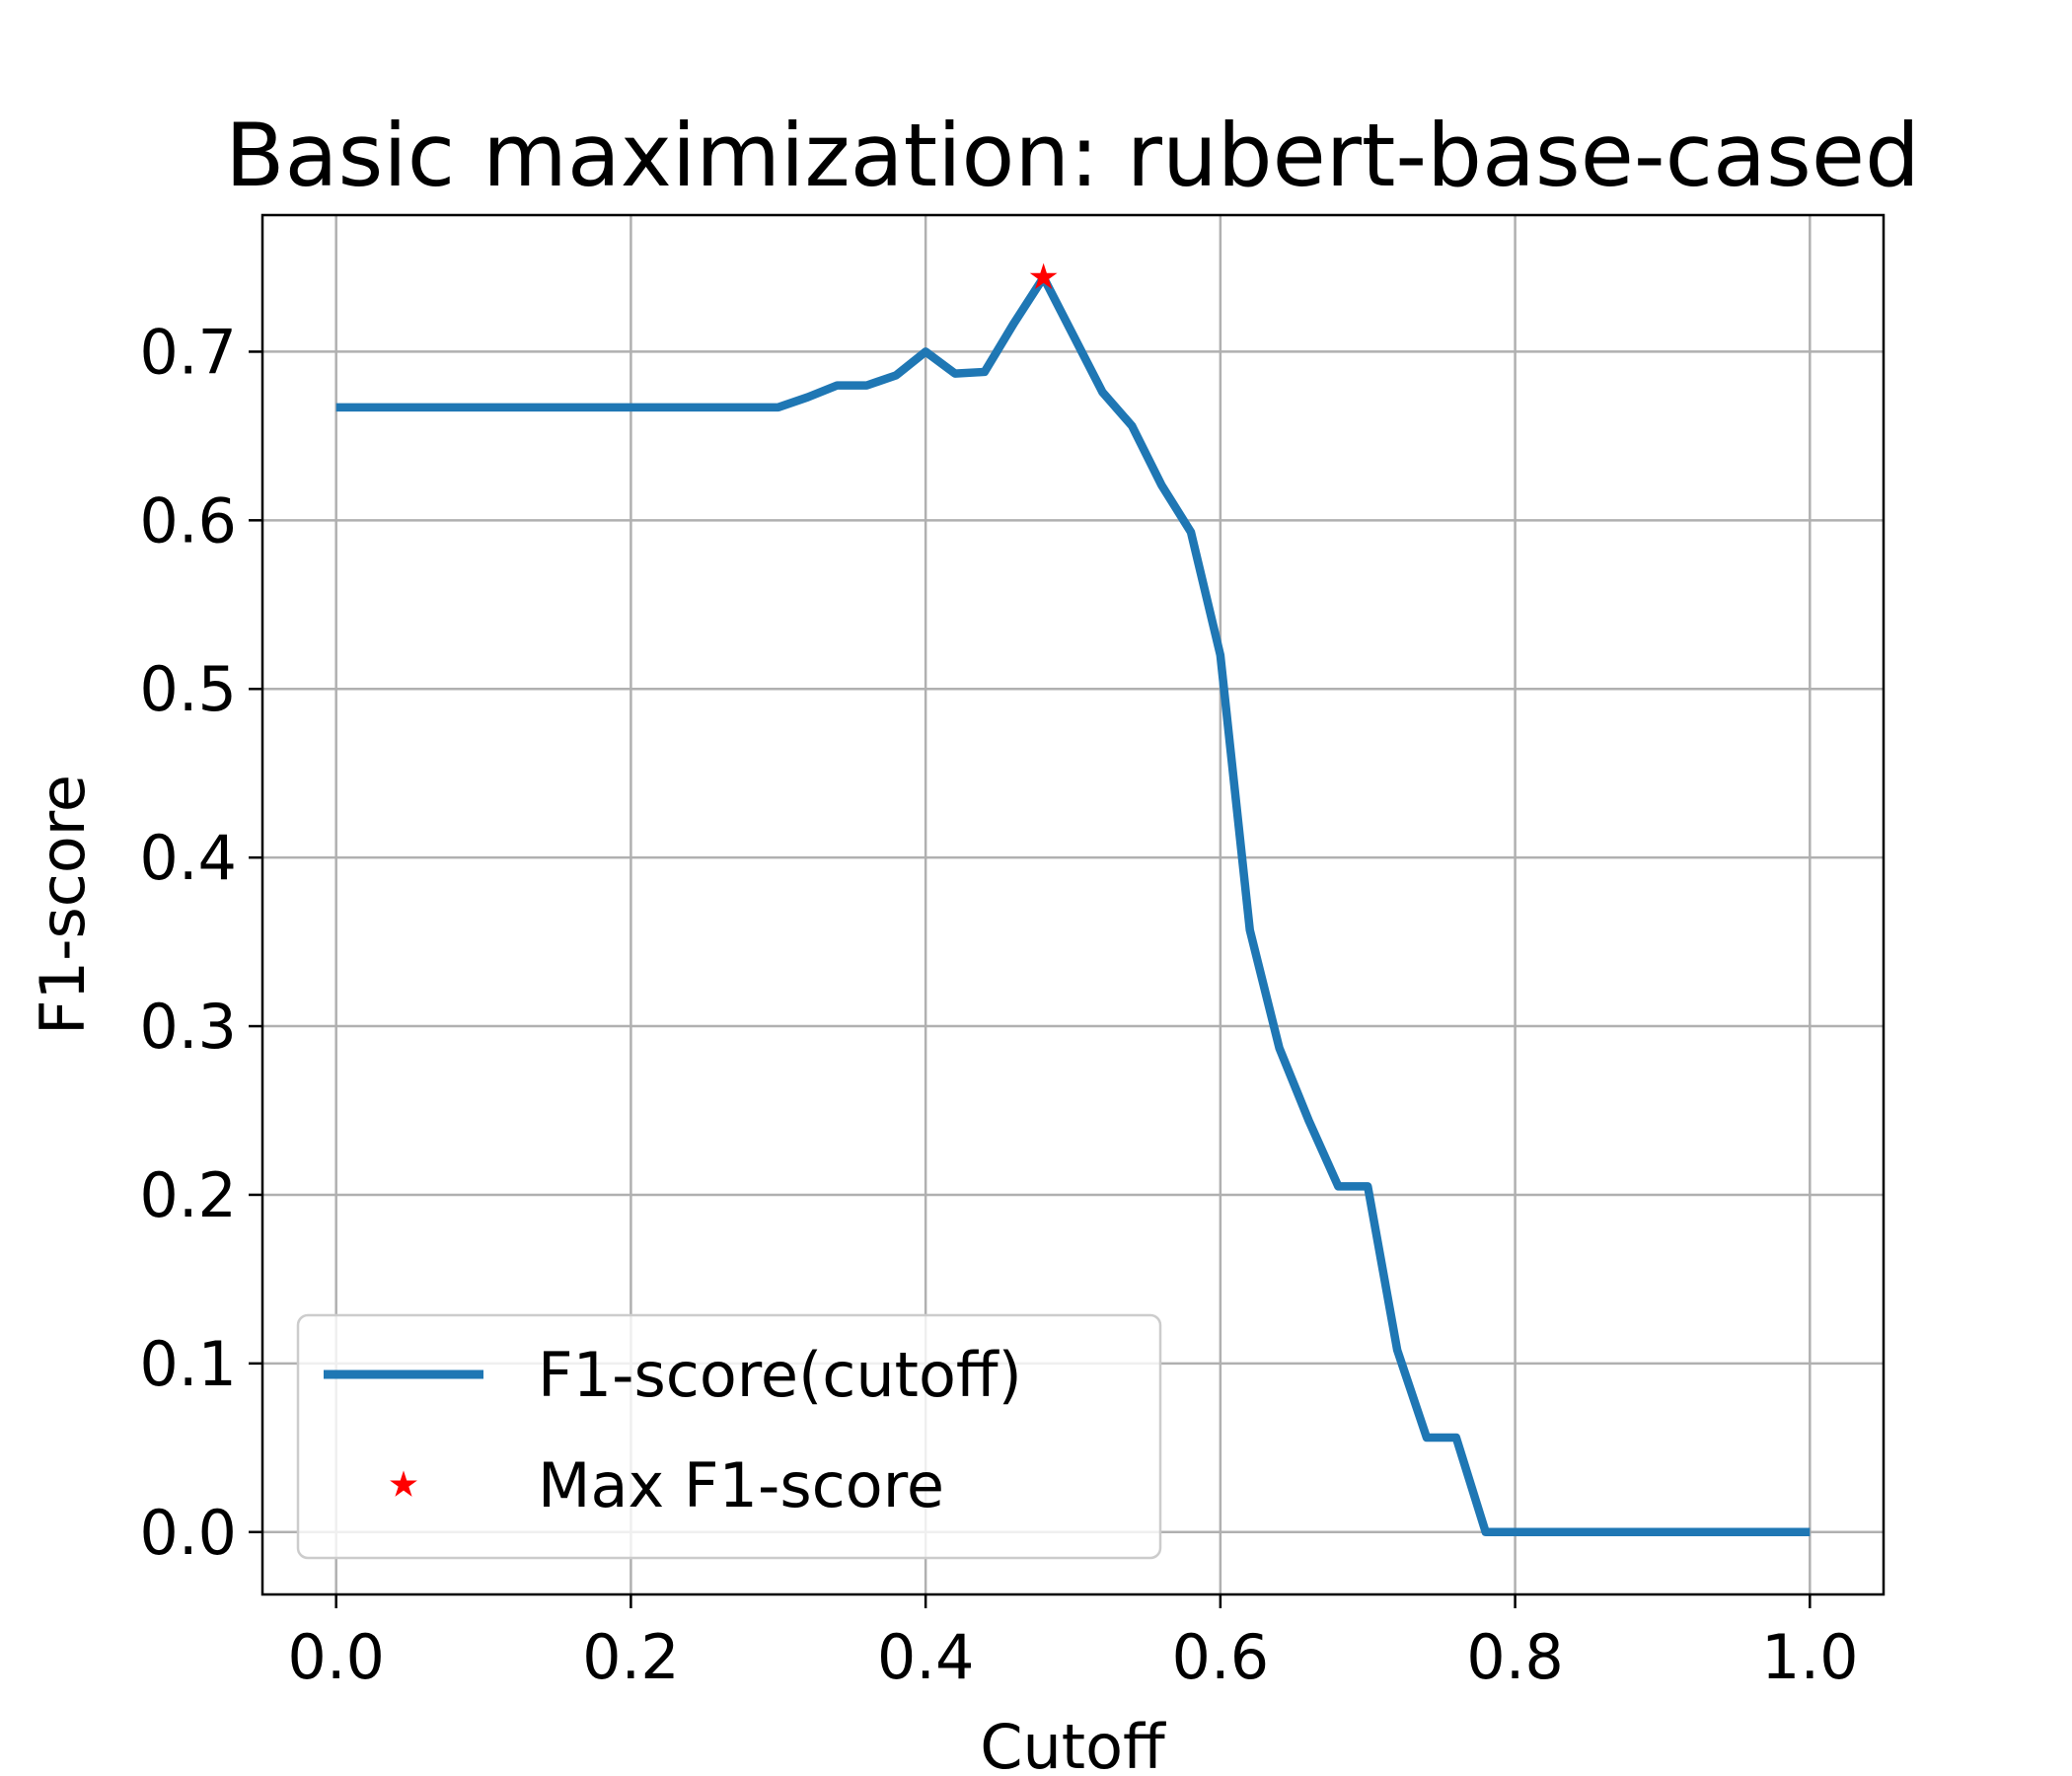 The width and height of the screenshot is (2072, 1776). I want to click on x-tick-label: 0.6, so click(1221, 1657).